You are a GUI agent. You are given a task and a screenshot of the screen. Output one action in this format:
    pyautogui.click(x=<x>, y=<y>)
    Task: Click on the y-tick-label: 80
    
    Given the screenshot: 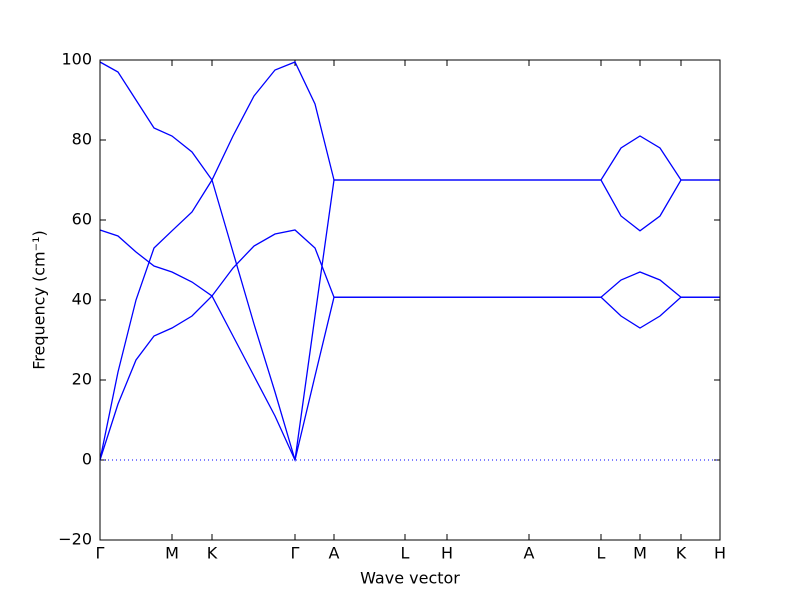 What is the action you would take?
    pyautogui.click(x=82, y=139)
    